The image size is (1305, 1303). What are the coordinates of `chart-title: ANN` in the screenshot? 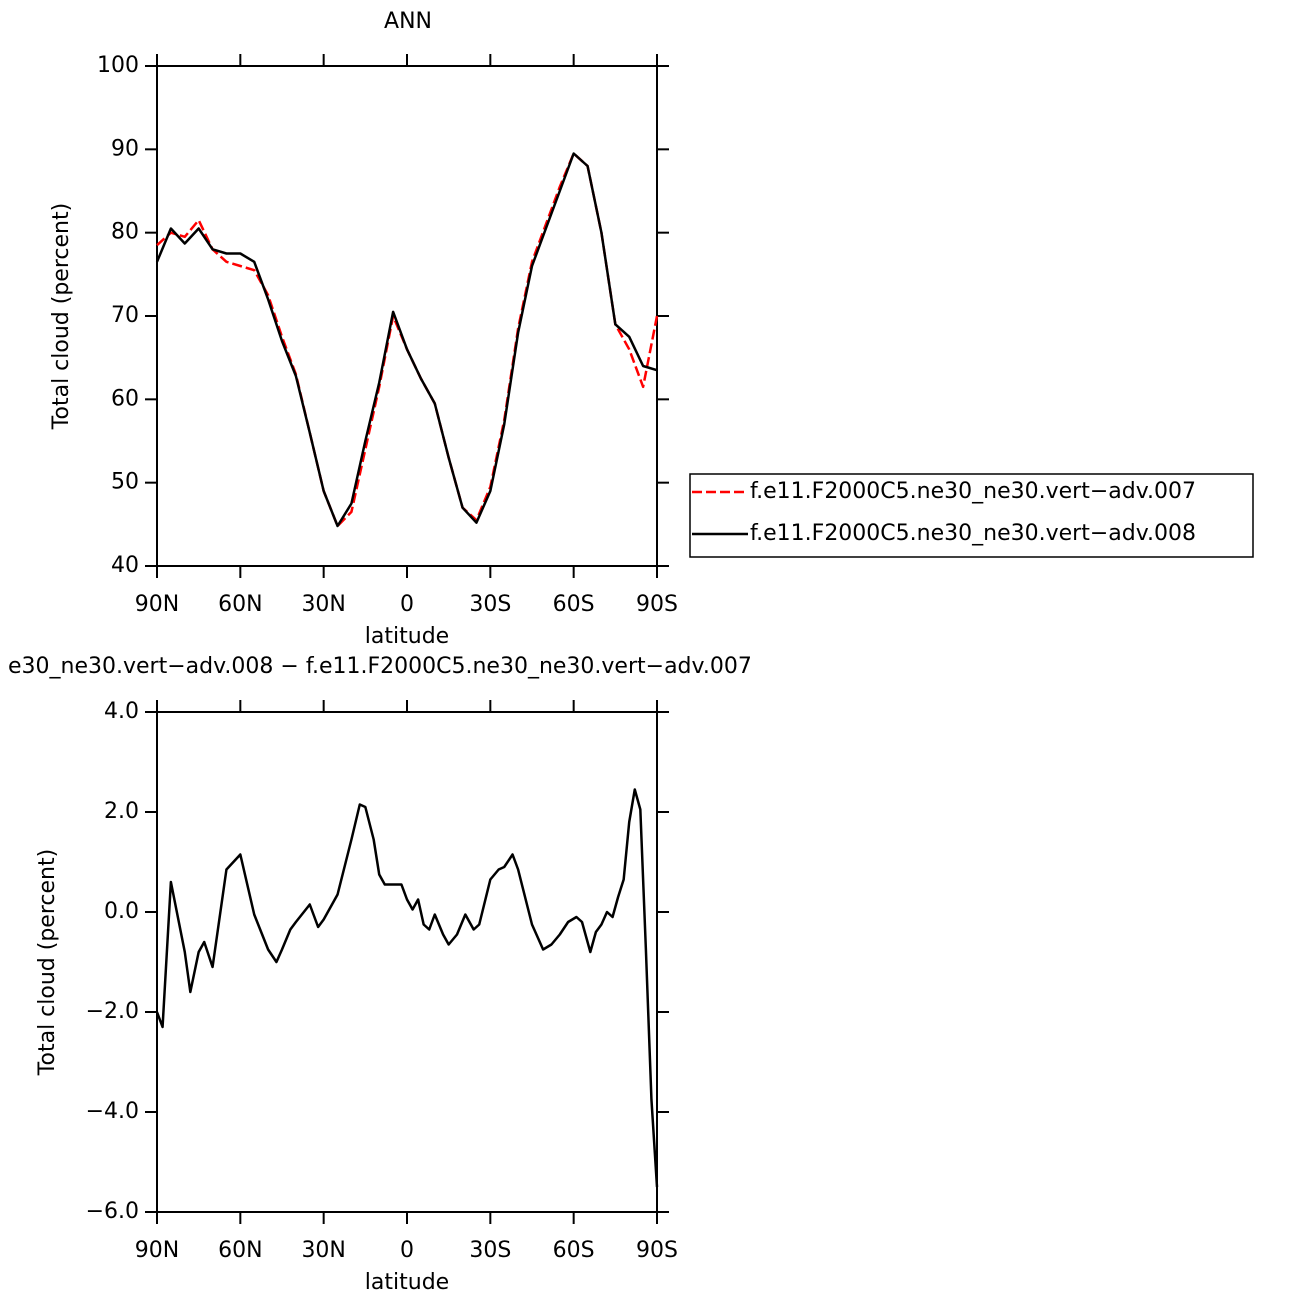 It's located at (408, 21).